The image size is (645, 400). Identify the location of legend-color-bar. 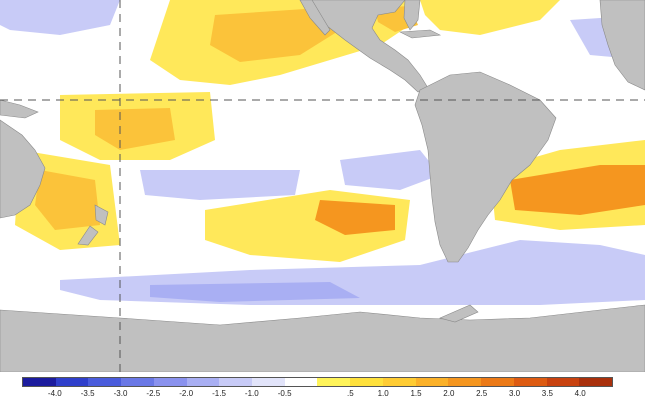
(317, 382).